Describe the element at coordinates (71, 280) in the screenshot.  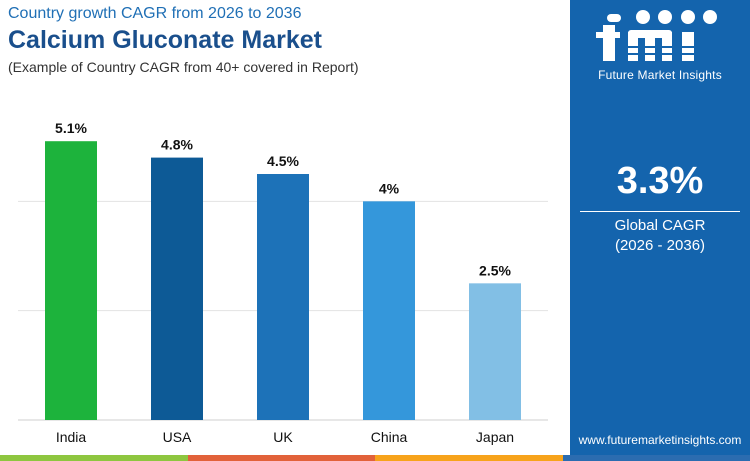
I see `bar-india` at that location.